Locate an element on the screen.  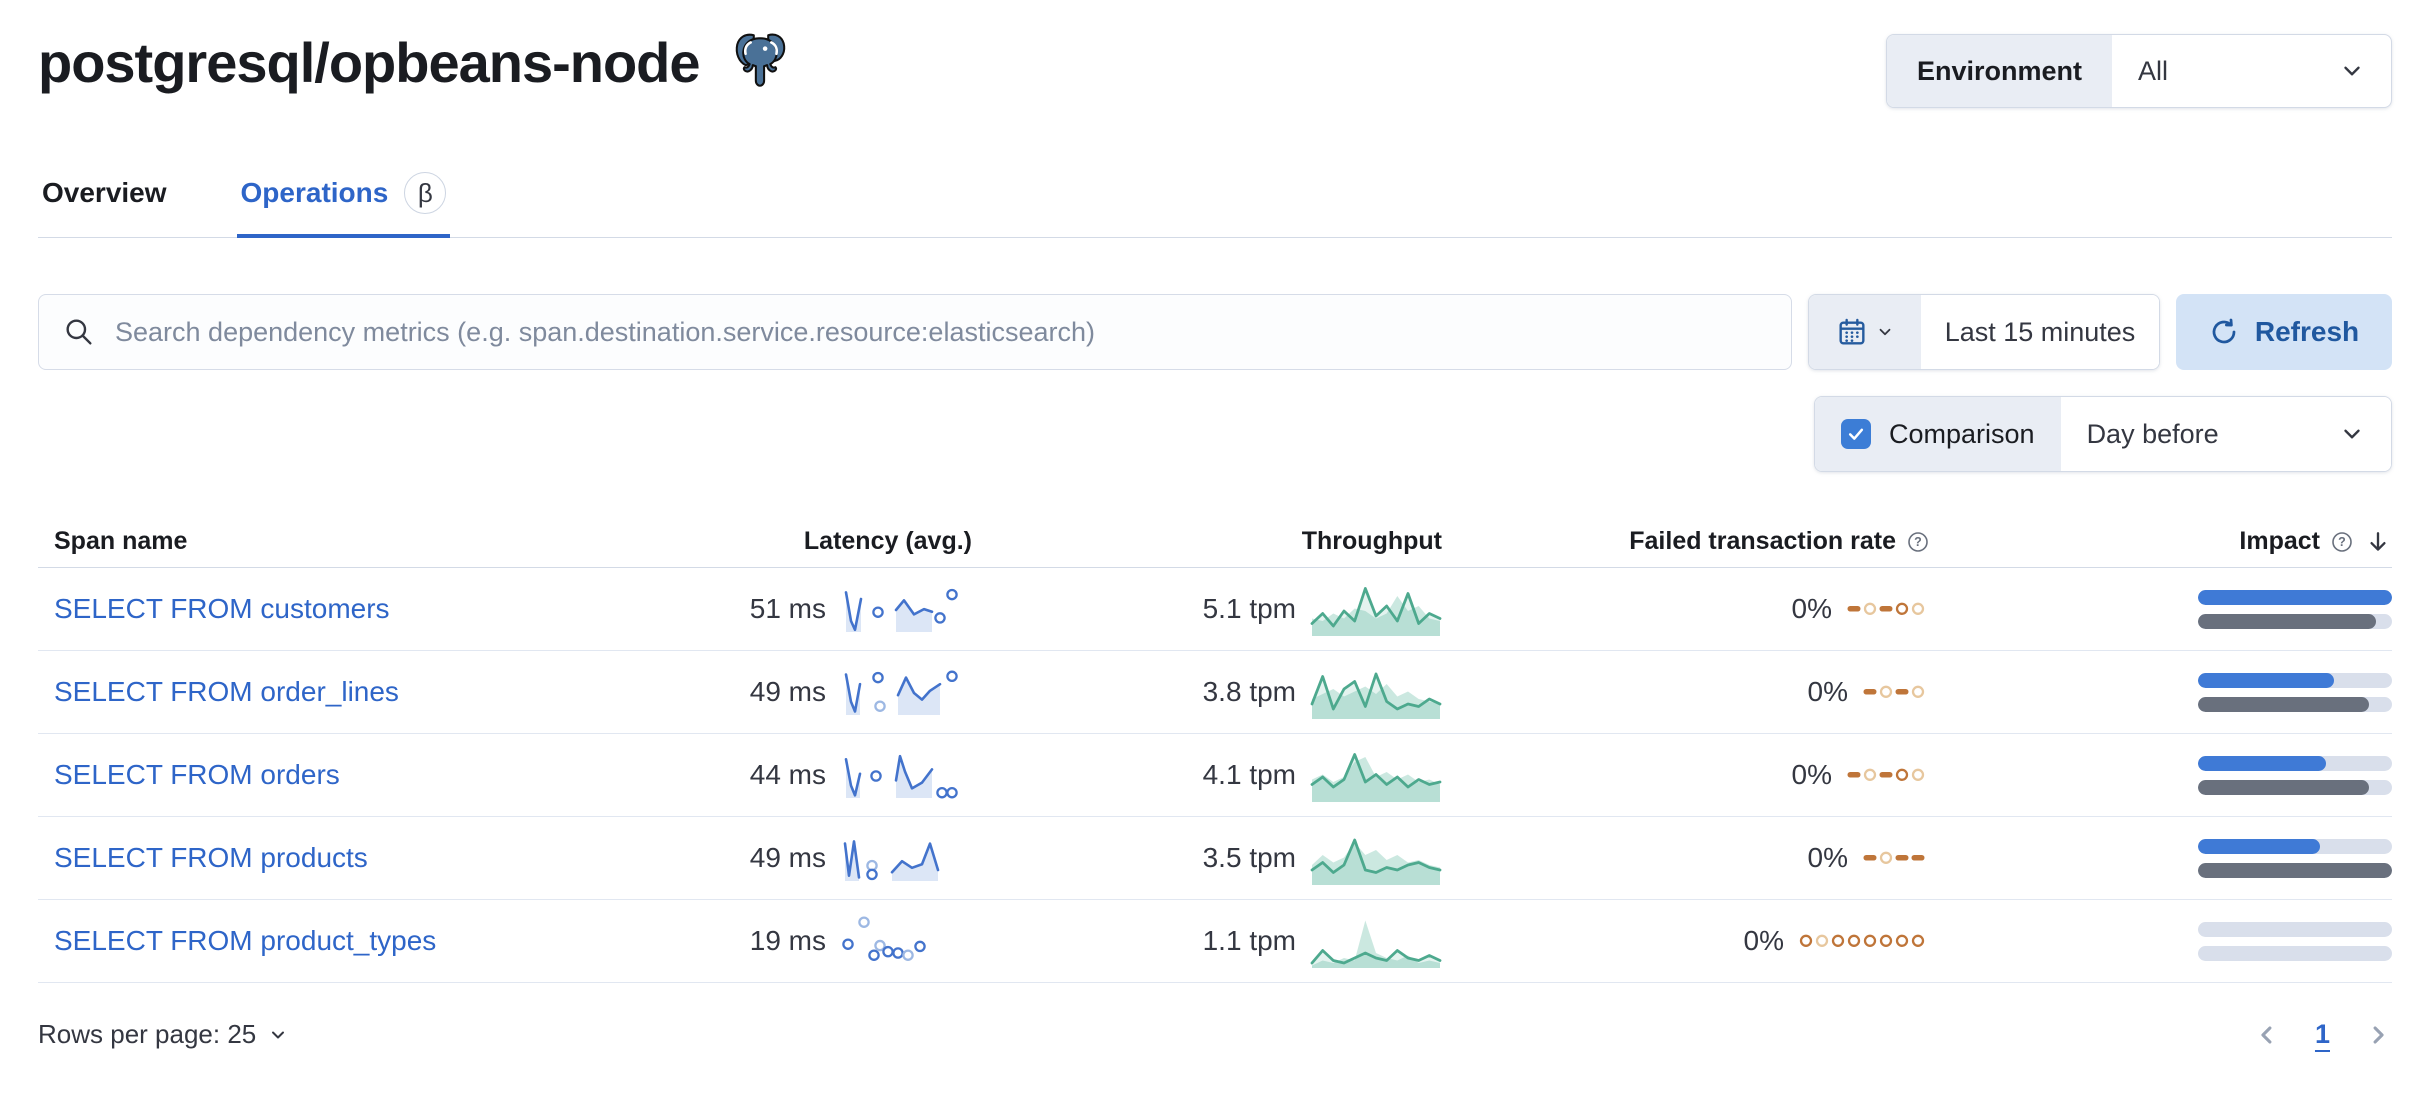
chevron-left-icon is located at coordinates (2266, 1034).